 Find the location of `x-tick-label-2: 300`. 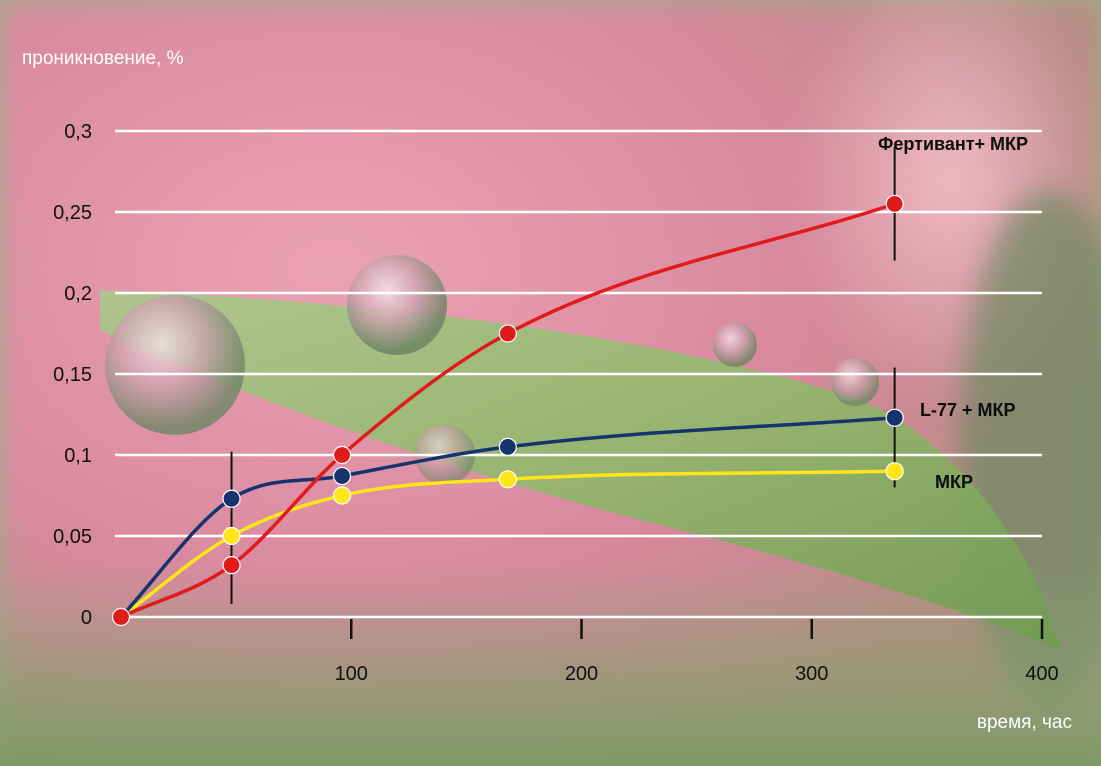

x-tick-label-2: 300 is located at coordinates (811, 674).